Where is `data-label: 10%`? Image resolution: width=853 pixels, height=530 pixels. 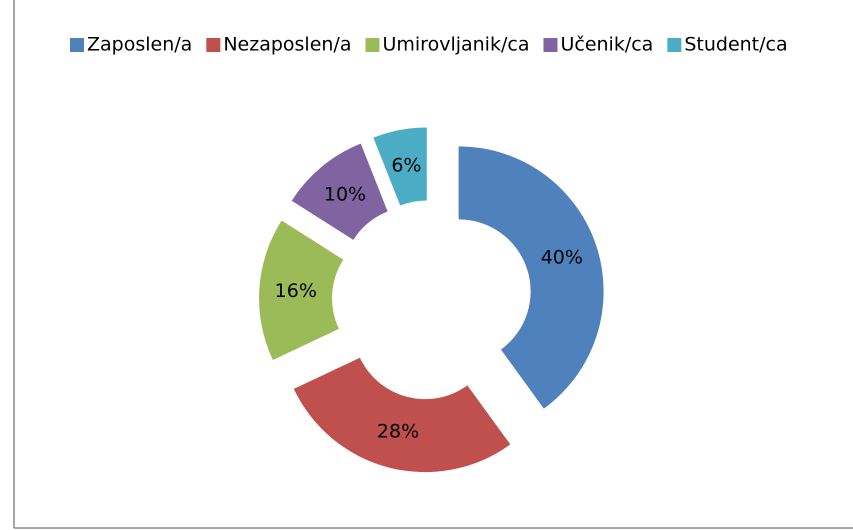 data-label: 10% is located at coordinates (345, 194).